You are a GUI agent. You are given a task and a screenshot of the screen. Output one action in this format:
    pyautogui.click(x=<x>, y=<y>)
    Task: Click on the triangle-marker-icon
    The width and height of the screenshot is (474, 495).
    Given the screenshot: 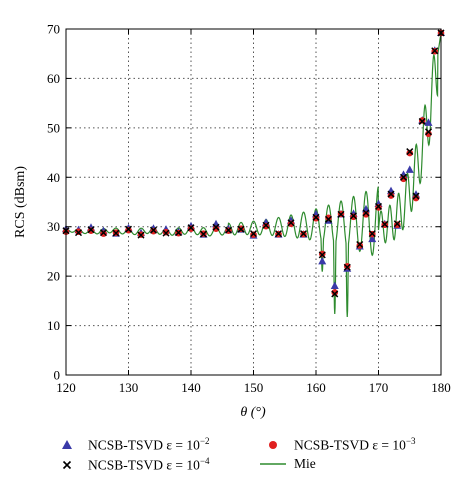 What is the action you would take?
    pyautogui.click(x=67, y=445)
    